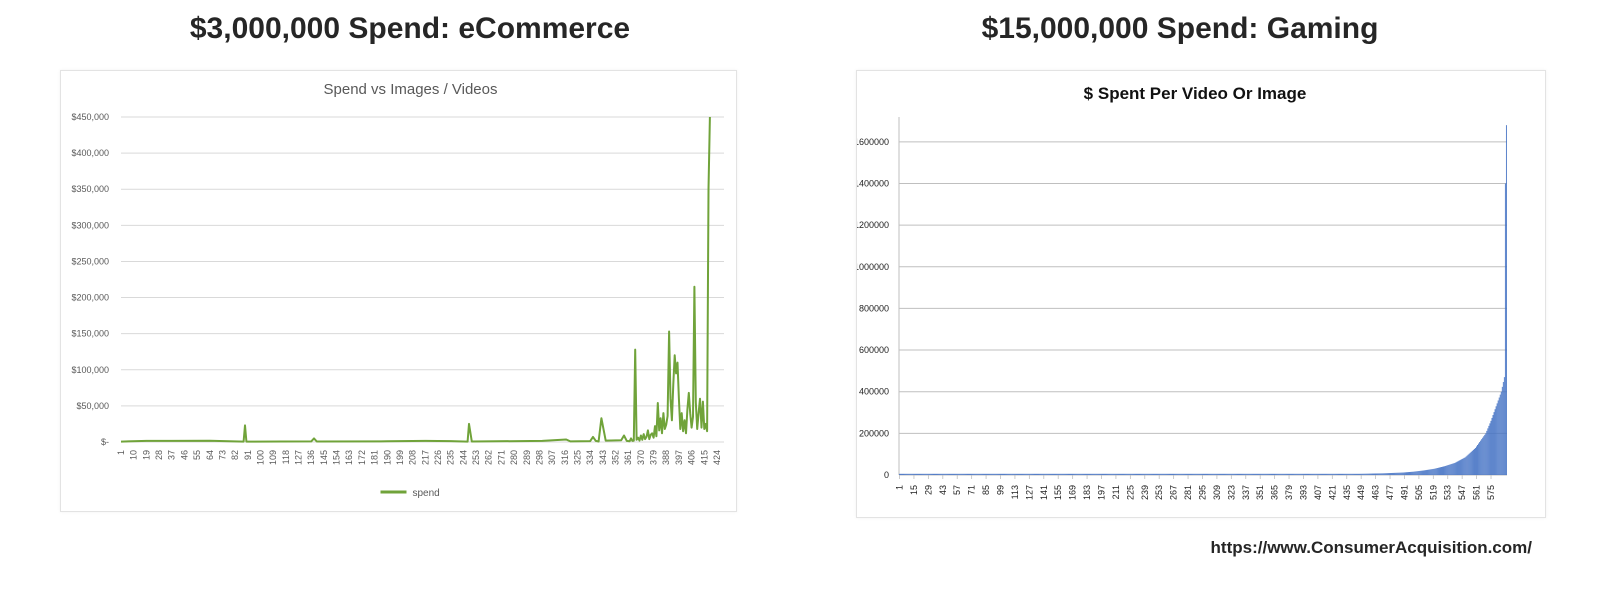 This screenshot has height=591, width=1600. I want to click on x-tick-label: 199, so click(400, 457).